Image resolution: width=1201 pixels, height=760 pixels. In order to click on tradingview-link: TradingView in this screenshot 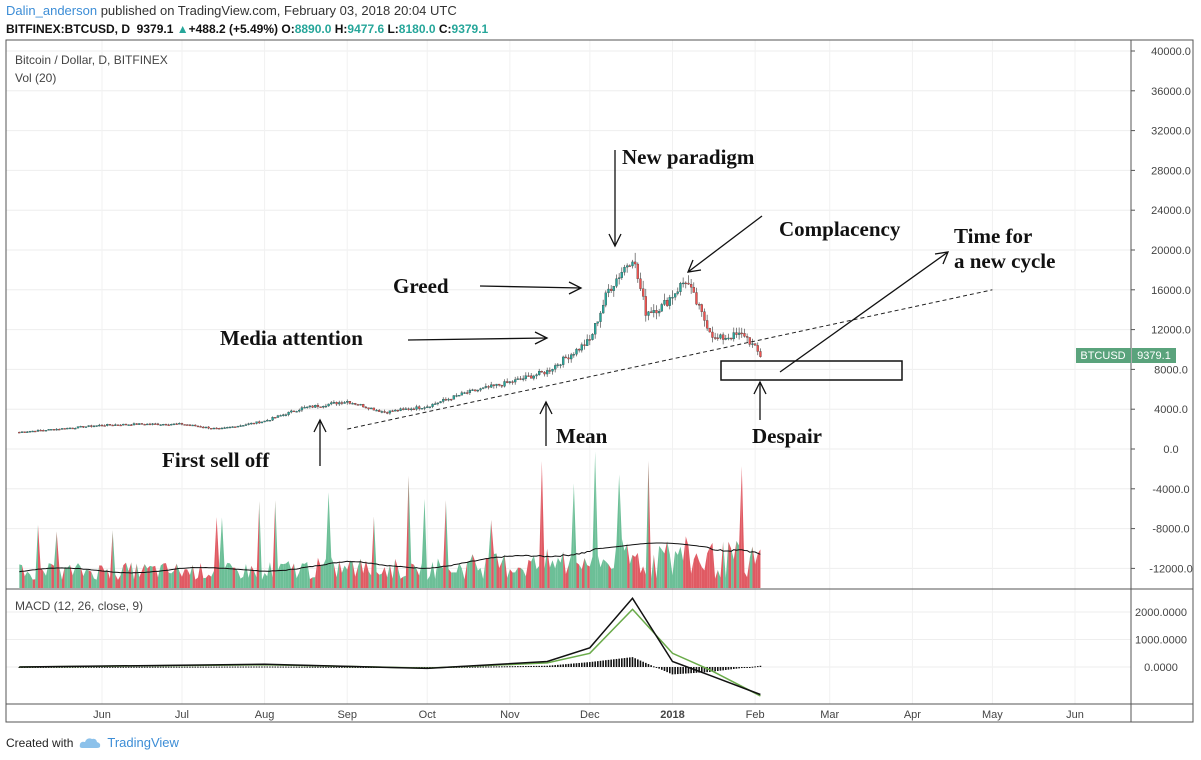, I will do `click(143, 742)`.